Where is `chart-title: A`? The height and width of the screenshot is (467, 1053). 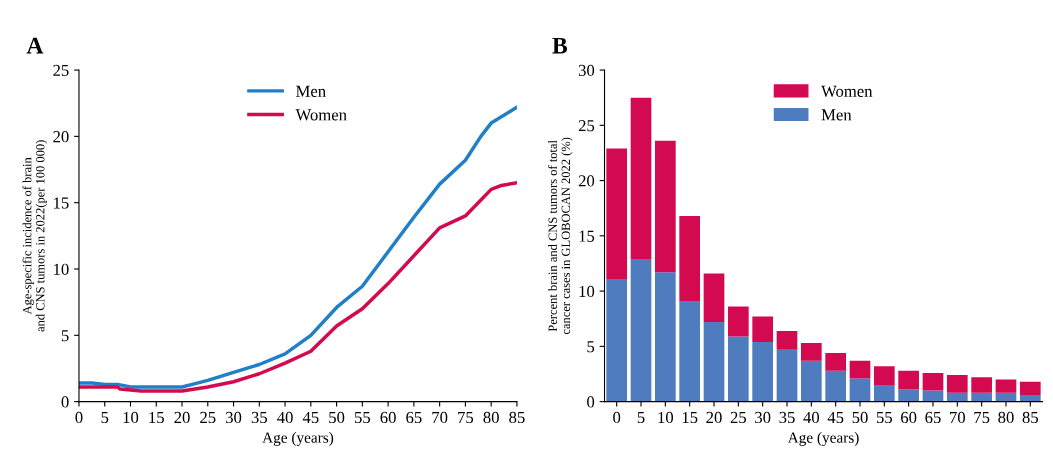 chart-title: A is located at coordinates (35, 45).